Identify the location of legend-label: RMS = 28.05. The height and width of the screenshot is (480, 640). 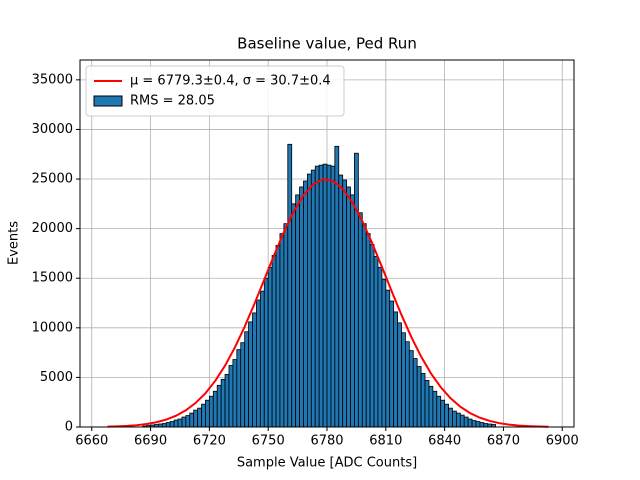
(172, 101).